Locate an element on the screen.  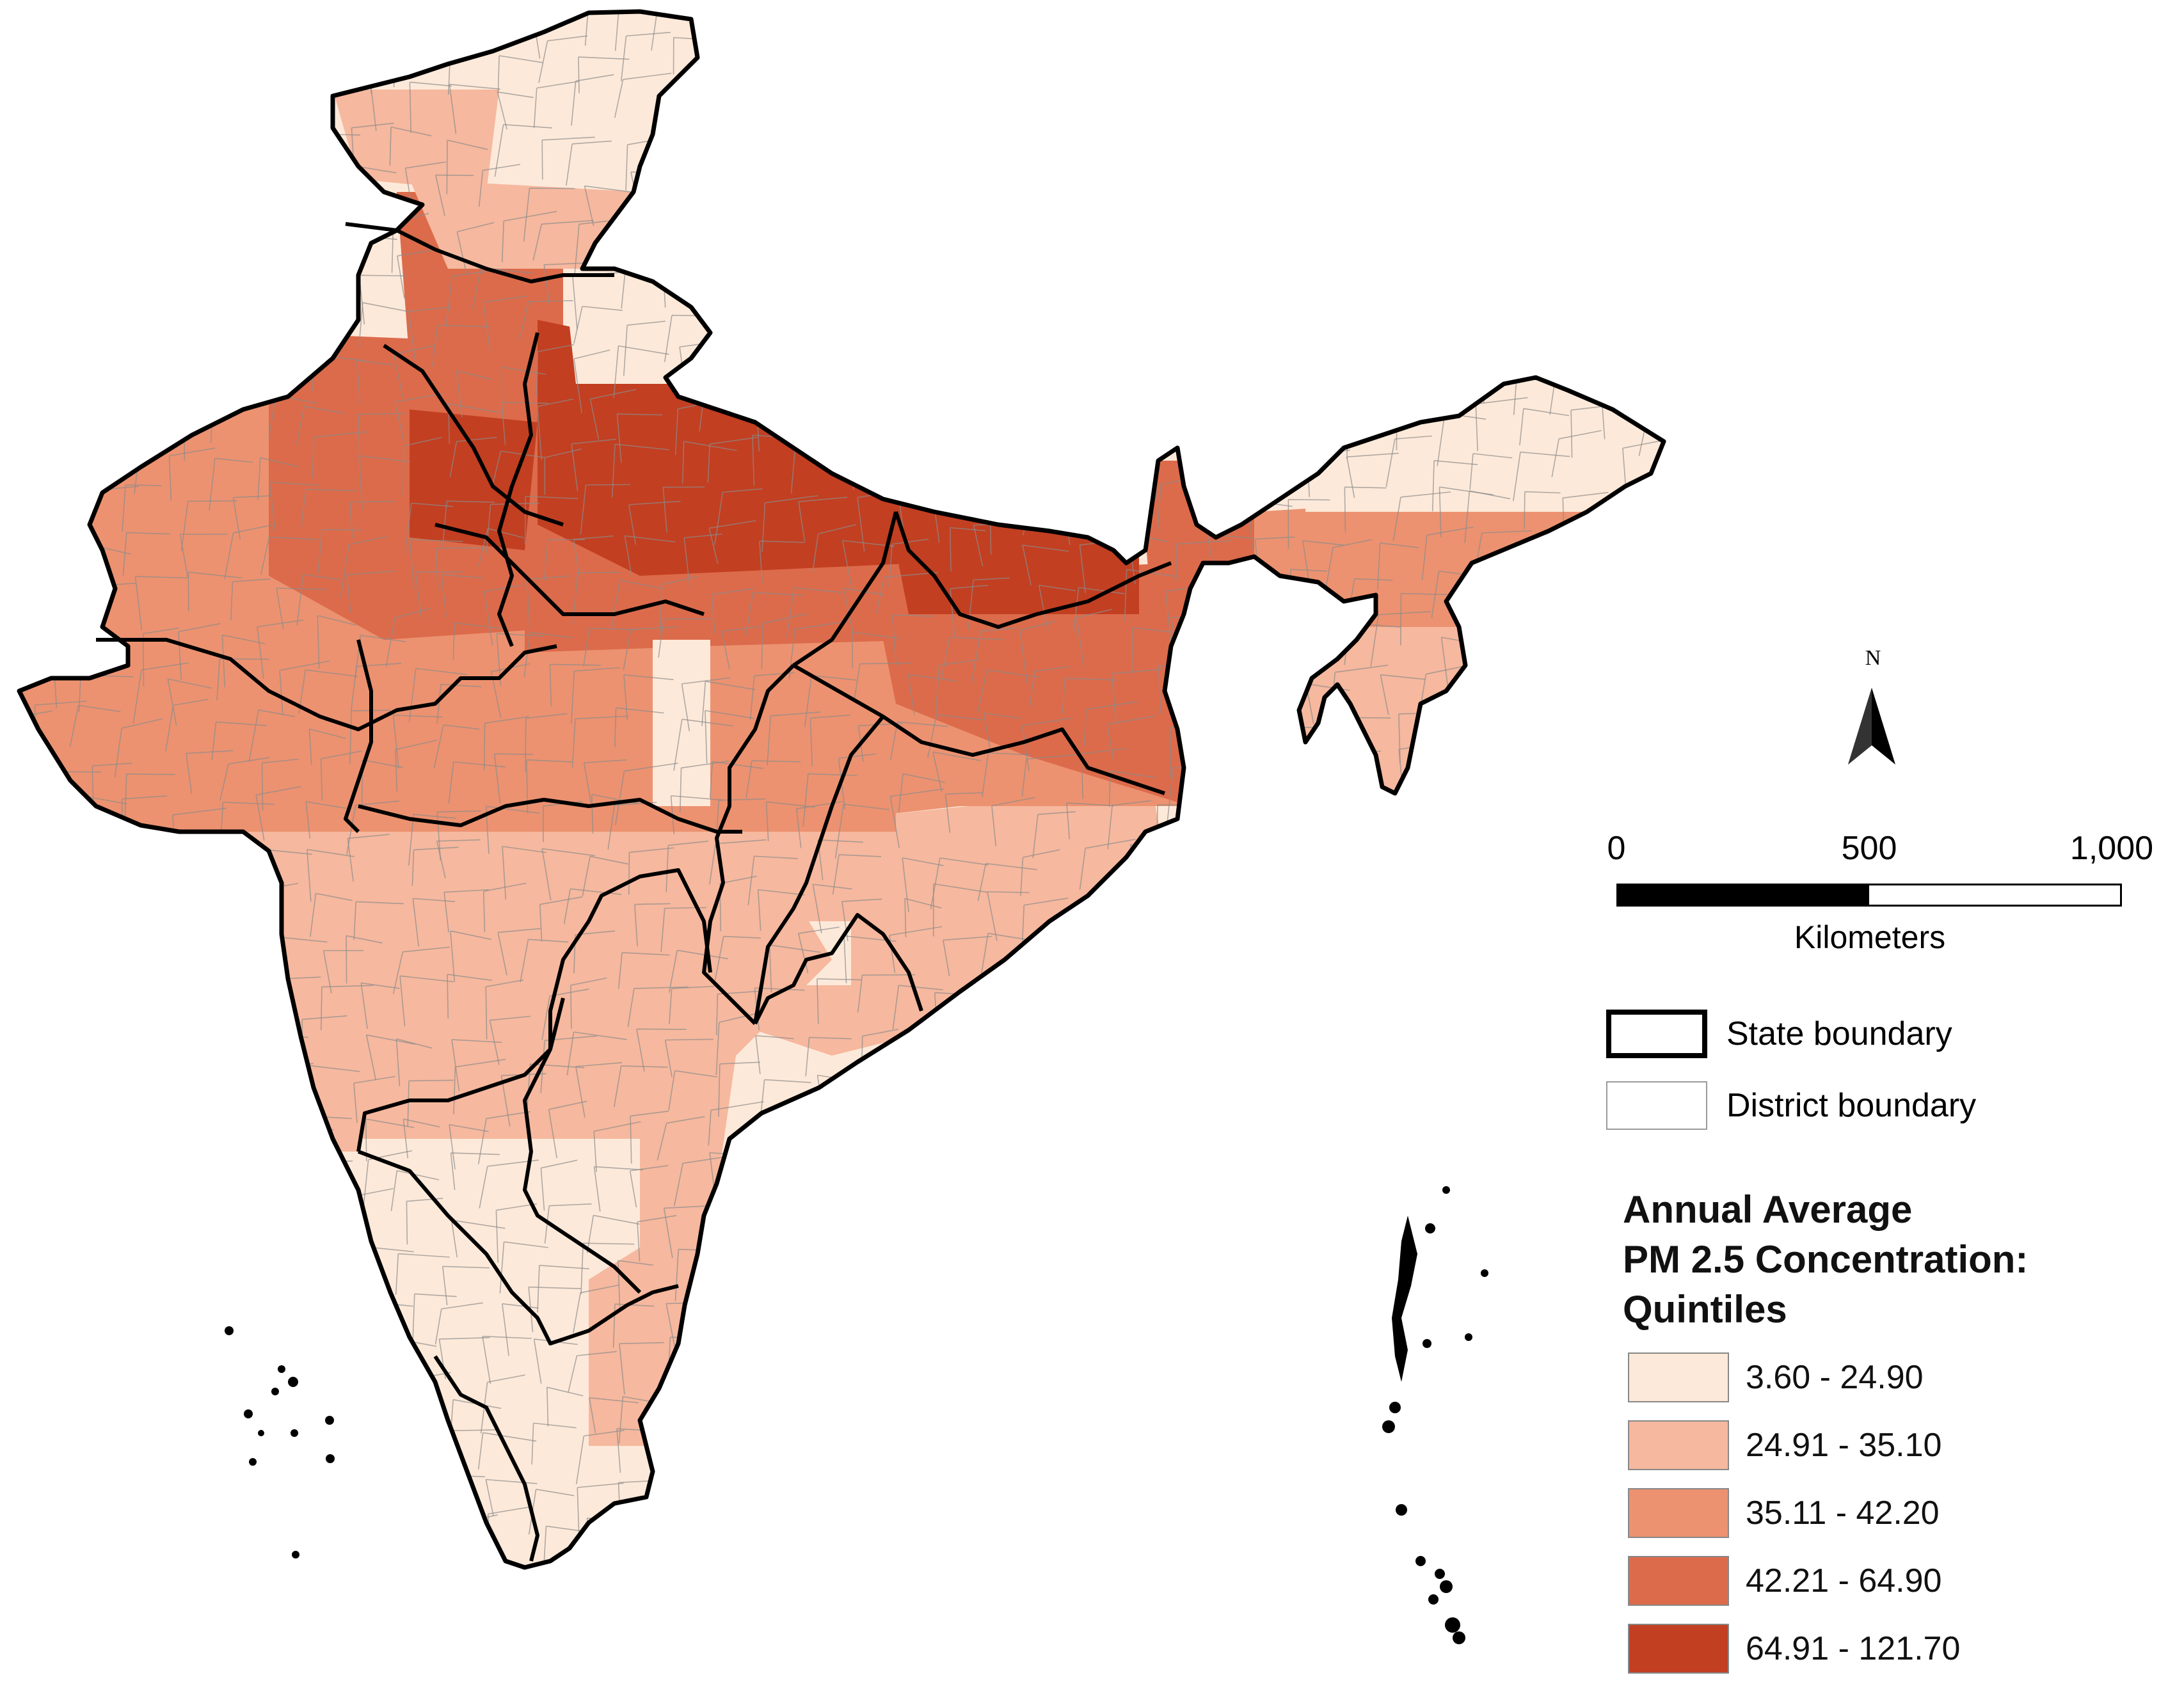
legend-title-line-3: Quintiles is located at coordinates (1705, 1310).